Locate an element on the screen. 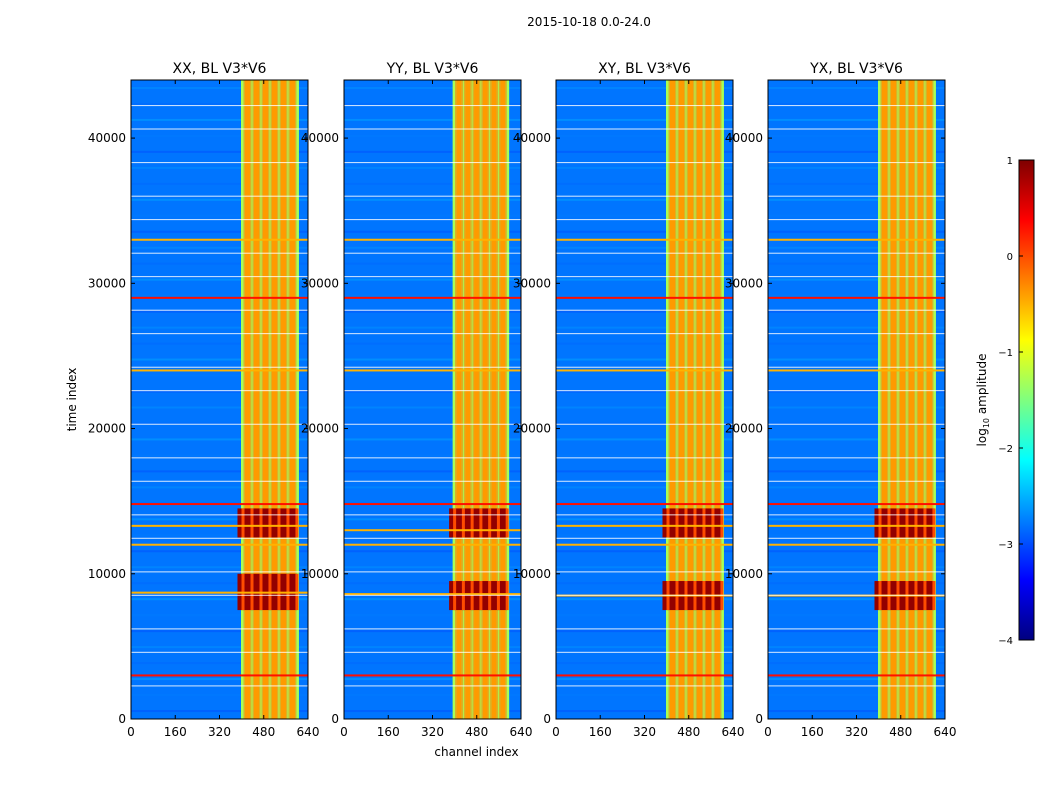 The image size is (1050, 800). y-tick-label: 20000 is located at coordinates (744, 429).